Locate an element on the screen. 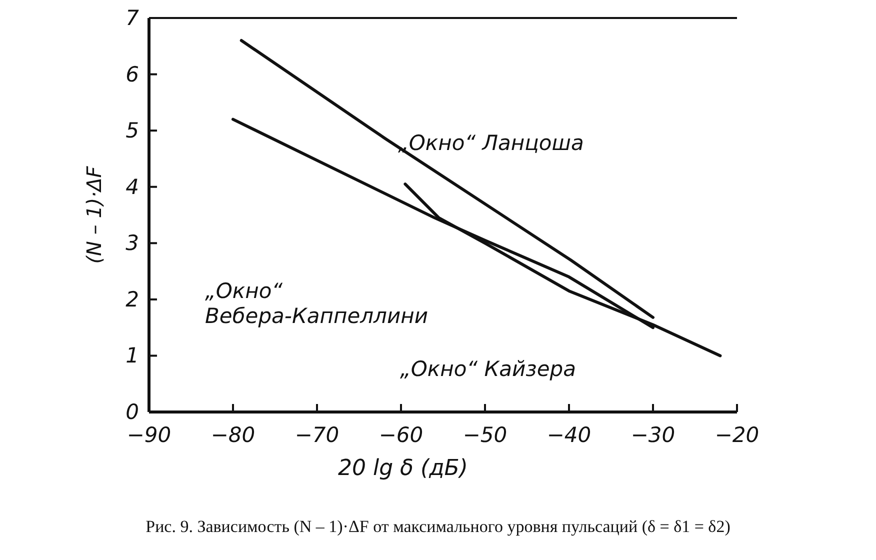 Image resolution: width=876 pixels, height=560 pixels. y-tick-label: 6 is located at coordinates (132, 74).